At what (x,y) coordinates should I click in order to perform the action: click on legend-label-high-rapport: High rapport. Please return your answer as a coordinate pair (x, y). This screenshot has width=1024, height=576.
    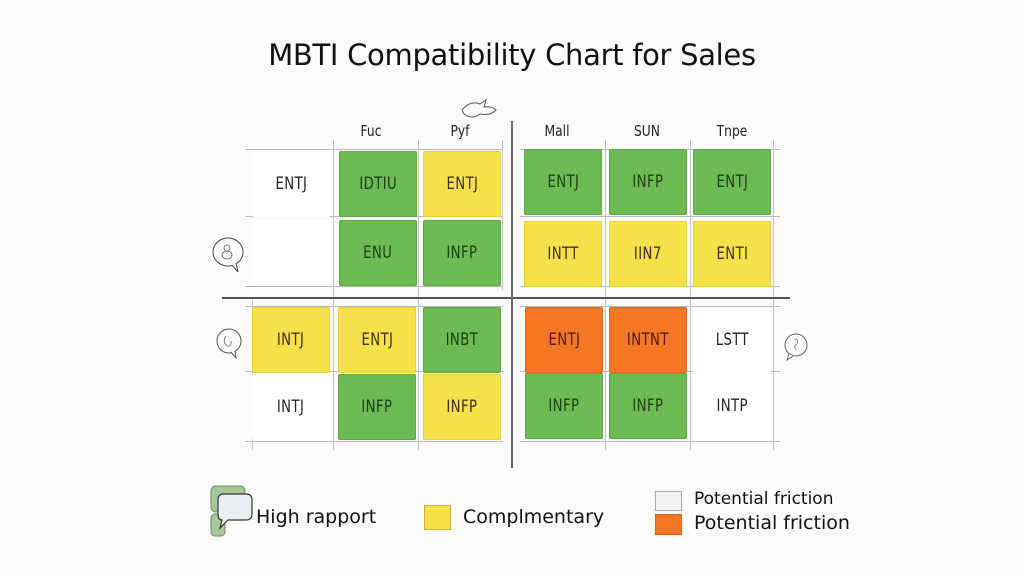
    Looking at the image, I should click on (316, 517).